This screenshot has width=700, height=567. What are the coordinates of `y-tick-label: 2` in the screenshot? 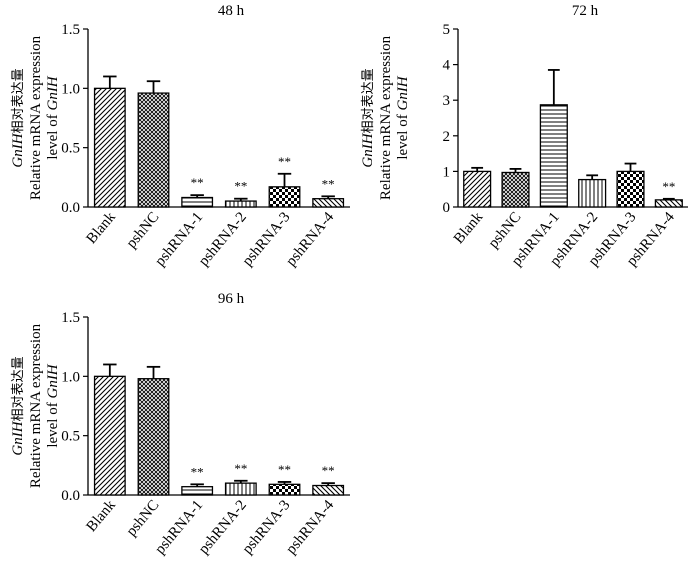 It's located at (447, 137).